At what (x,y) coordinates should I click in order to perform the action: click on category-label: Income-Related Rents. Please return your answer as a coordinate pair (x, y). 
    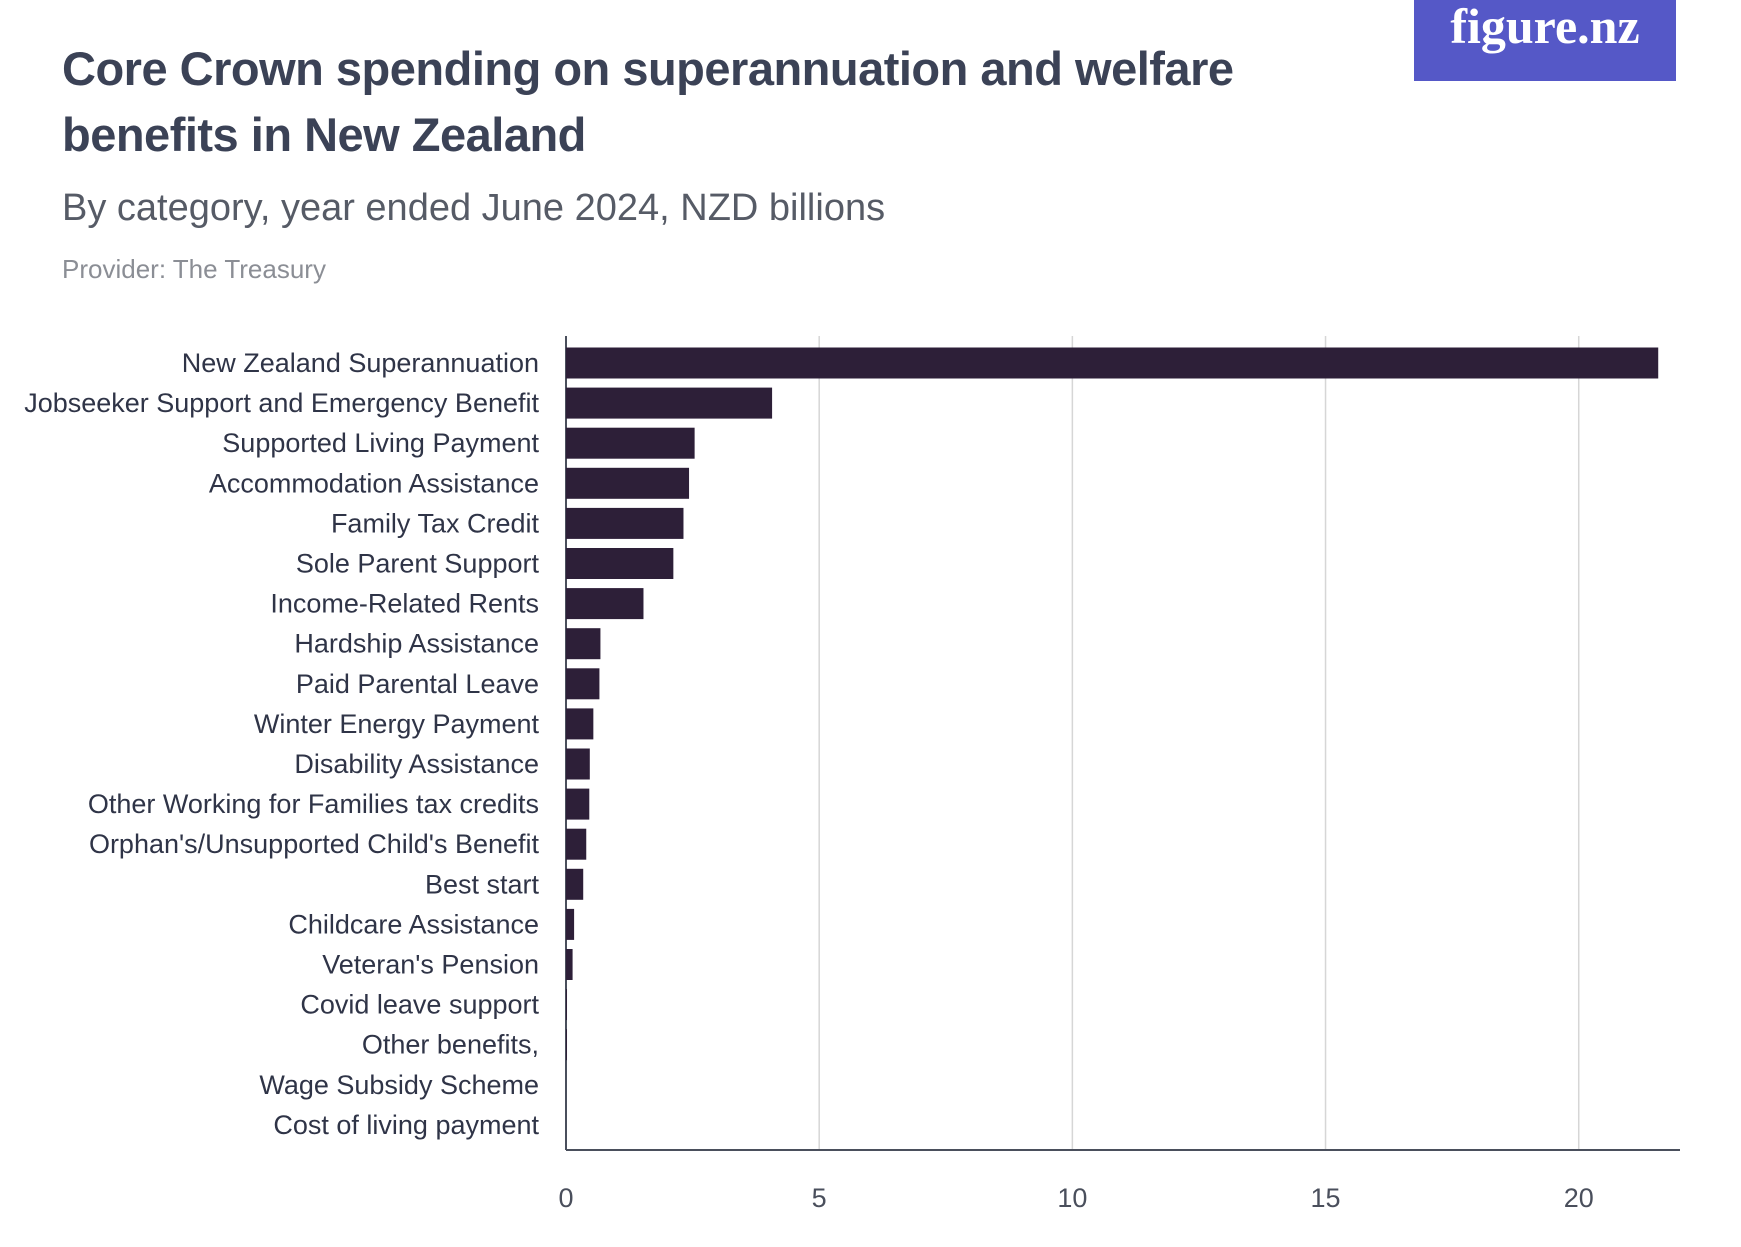
    Looking at the image, I should click on (404, 604).